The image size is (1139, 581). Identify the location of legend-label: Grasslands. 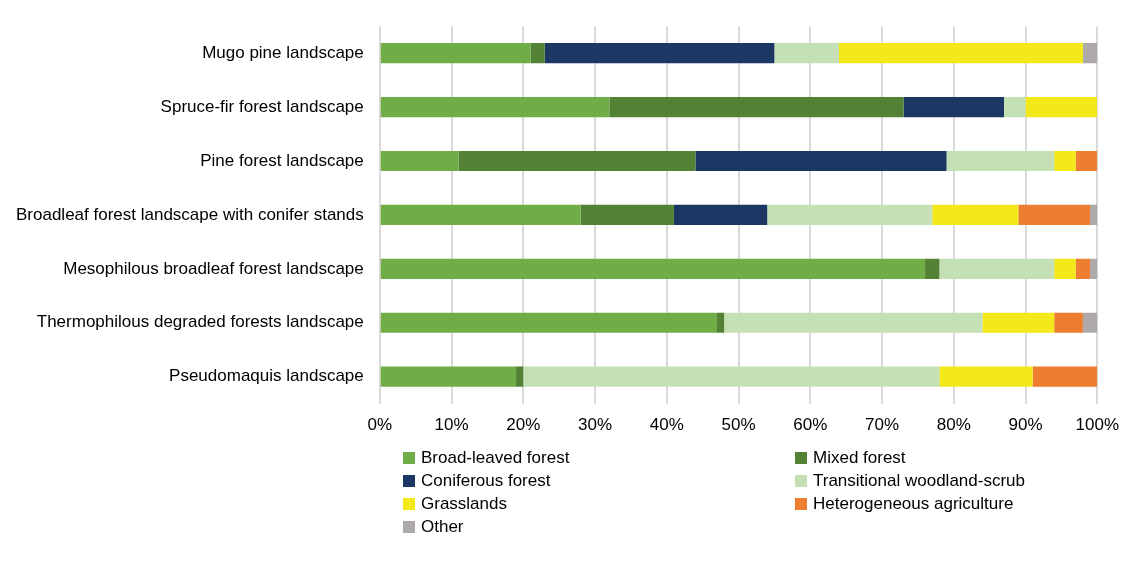
(464, 504).